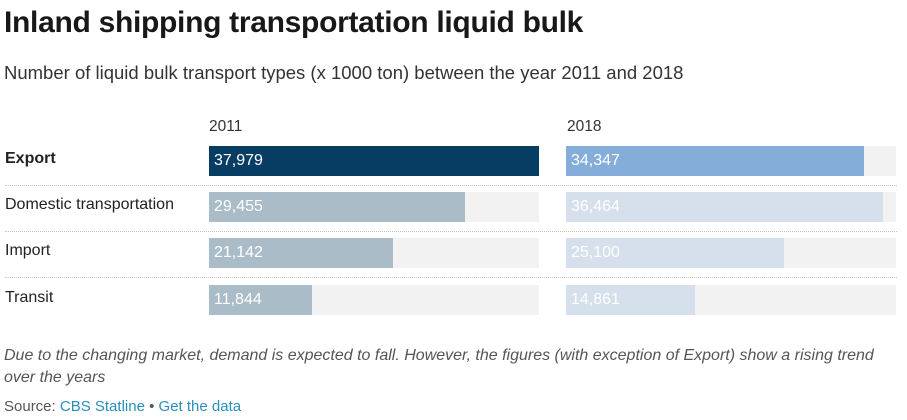  I want to click on bar-track-2018-transit: 14,861, so click(731, 300).